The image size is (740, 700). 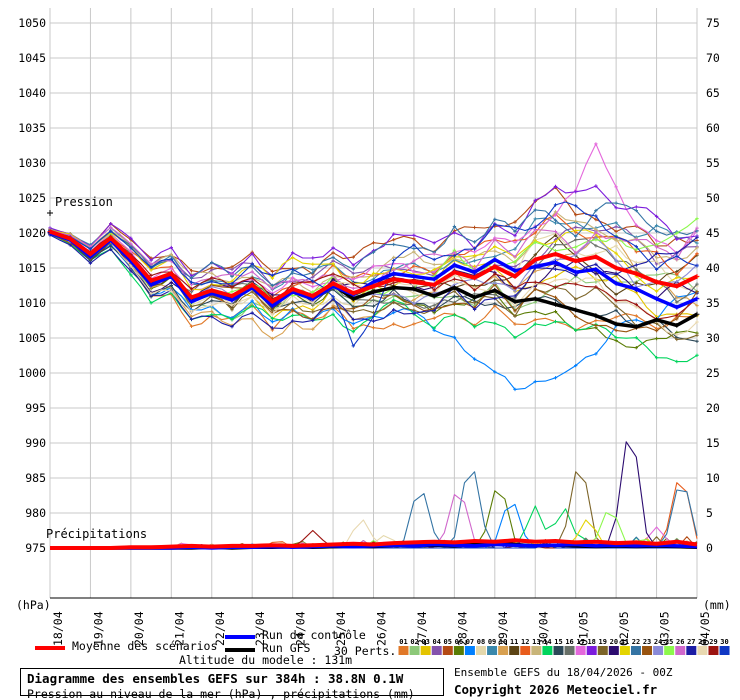 What do you see at coordinates (32, 198) in the screenshot?
I see `left-axis-tick-label: 1025` at bounding box center [32, 198].